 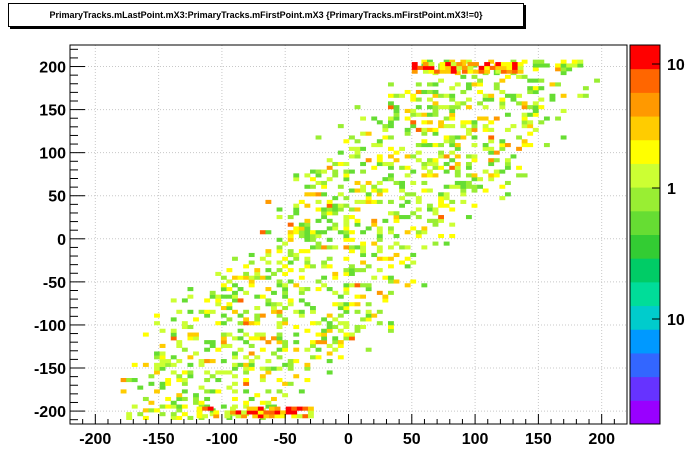 What do you see at coordinates (671, 189) in the screenshot?
I see `z-tick-label: 1` at bounding box center [671, 189].